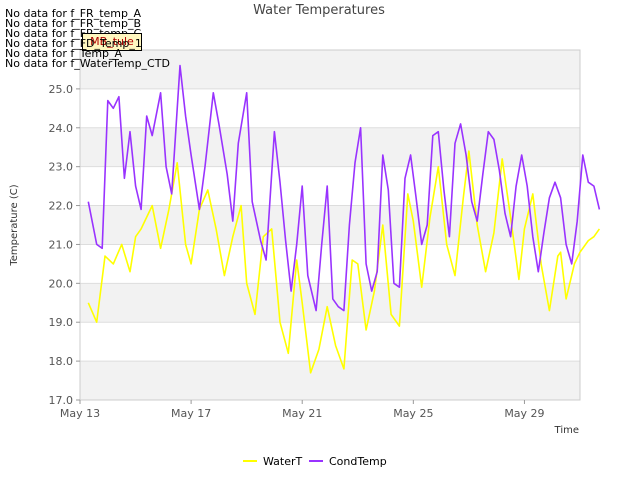 This screenshot has width=640, height=480. Describe the element at coordinates (524, 413) in the screenshot. I see `x-tick-label: May 29` at that location.